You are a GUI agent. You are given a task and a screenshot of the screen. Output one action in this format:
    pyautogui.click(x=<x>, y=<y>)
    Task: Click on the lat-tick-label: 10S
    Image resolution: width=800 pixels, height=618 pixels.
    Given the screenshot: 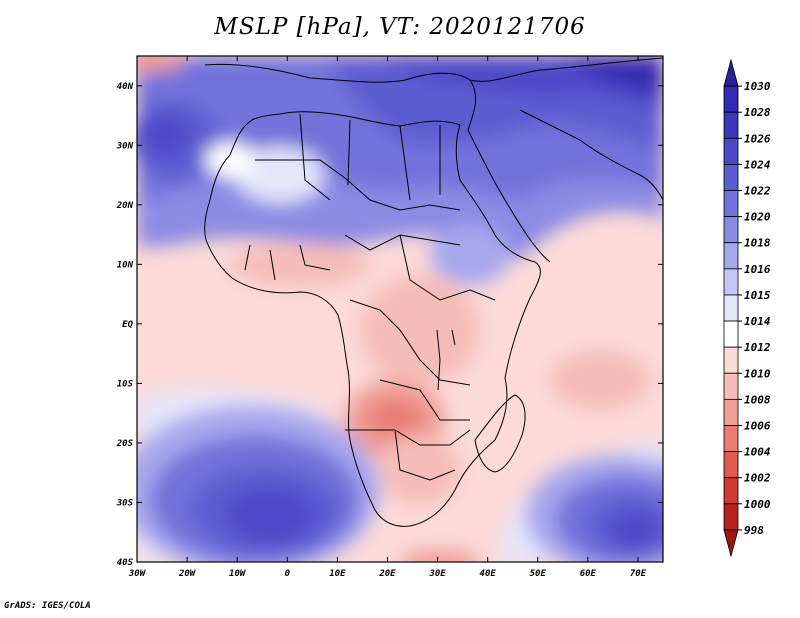 What is the action you would take?
    pyautogui.click(x=125, y=384)
    